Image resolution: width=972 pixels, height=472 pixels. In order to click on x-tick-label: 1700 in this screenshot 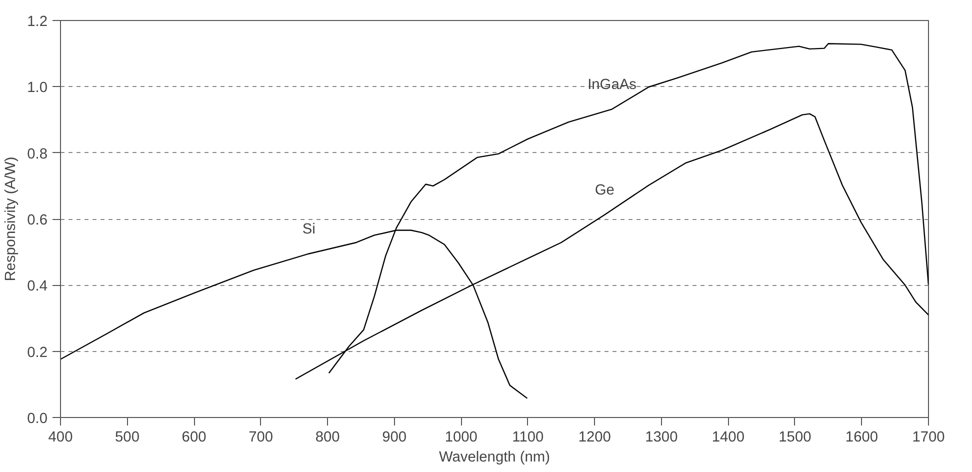, I will do `click(928, 438)`.